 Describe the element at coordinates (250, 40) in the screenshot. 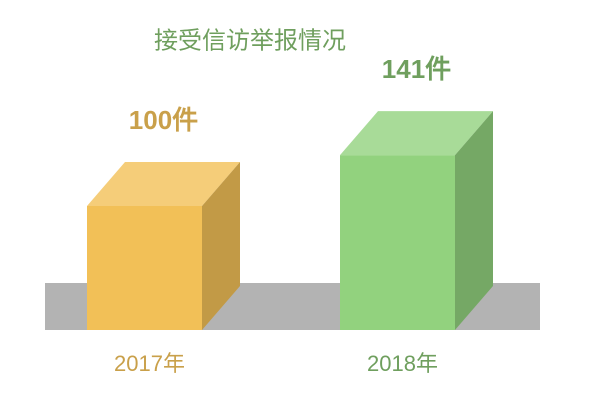

I see `chart-title: 接受信访举报情况` at that location.